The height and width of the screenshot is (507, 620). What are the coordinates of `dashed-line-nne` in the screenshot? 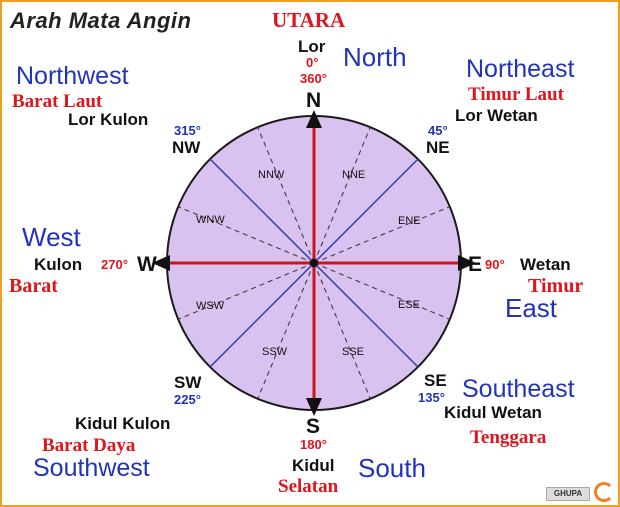 It's located at (342, 195).